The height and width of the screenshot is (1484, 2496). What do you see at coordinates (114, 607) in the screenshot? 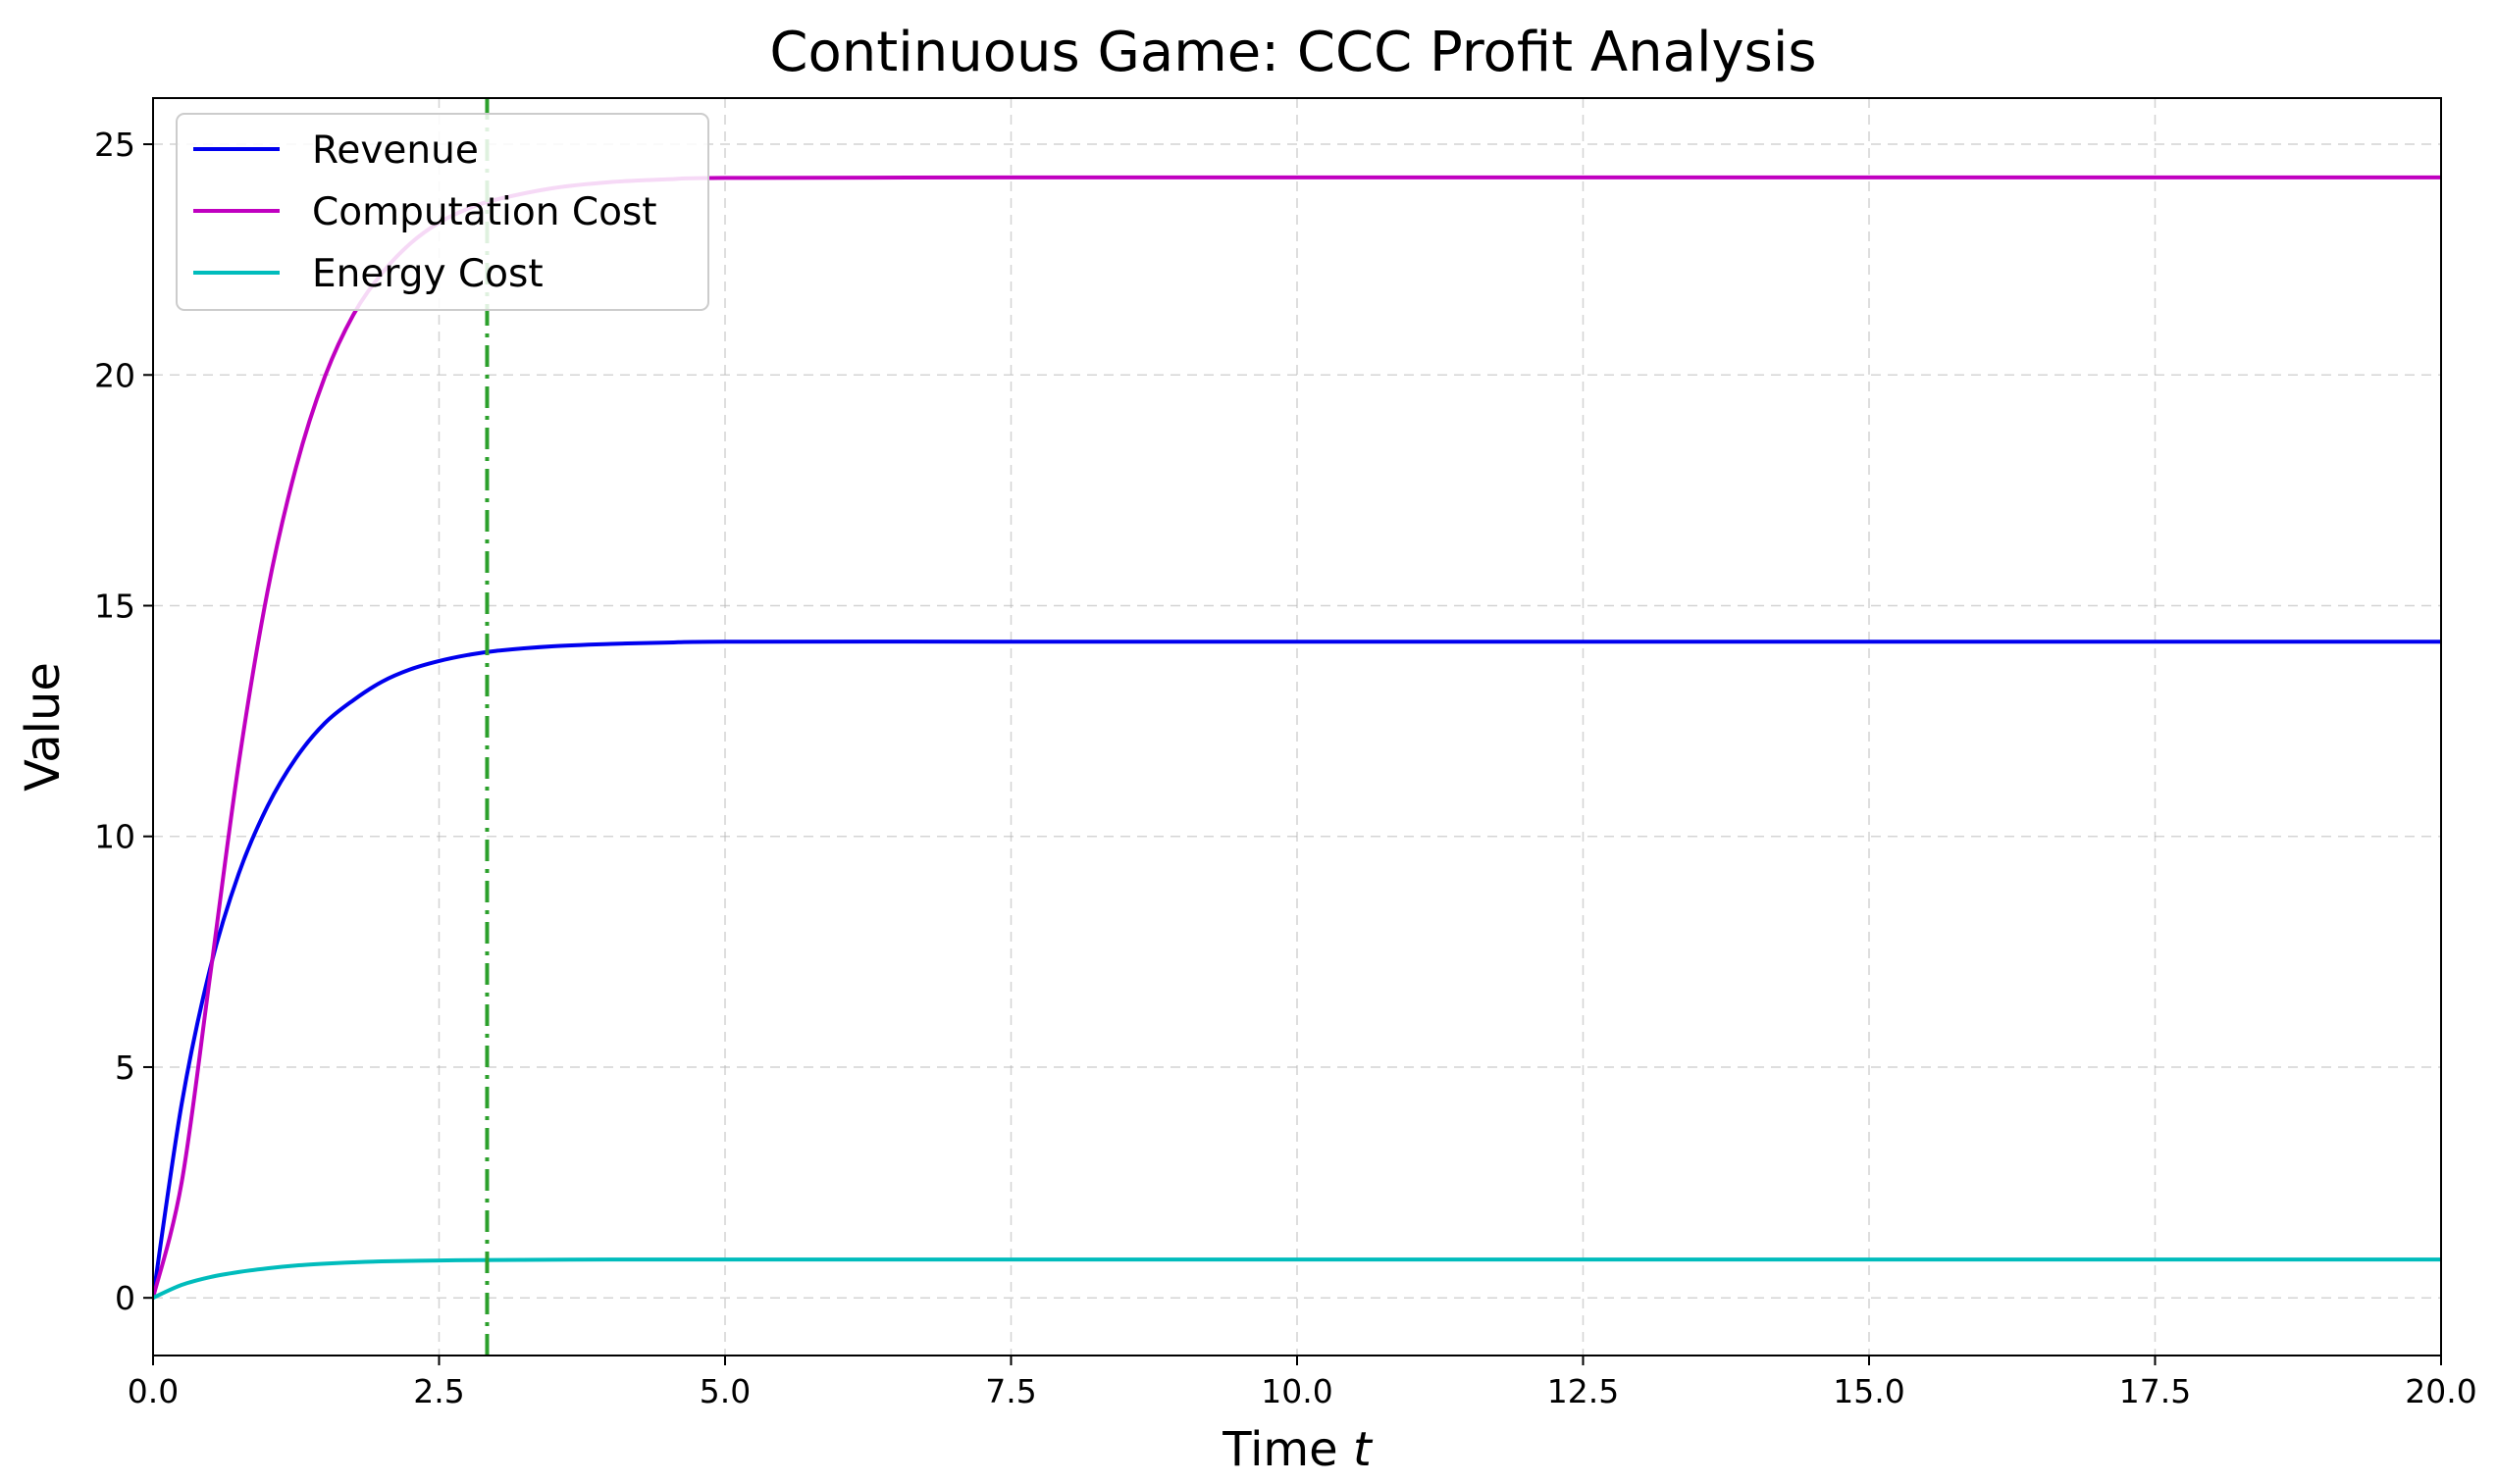
I see `y-tick-label: 15` at bounding box center [114, 607].